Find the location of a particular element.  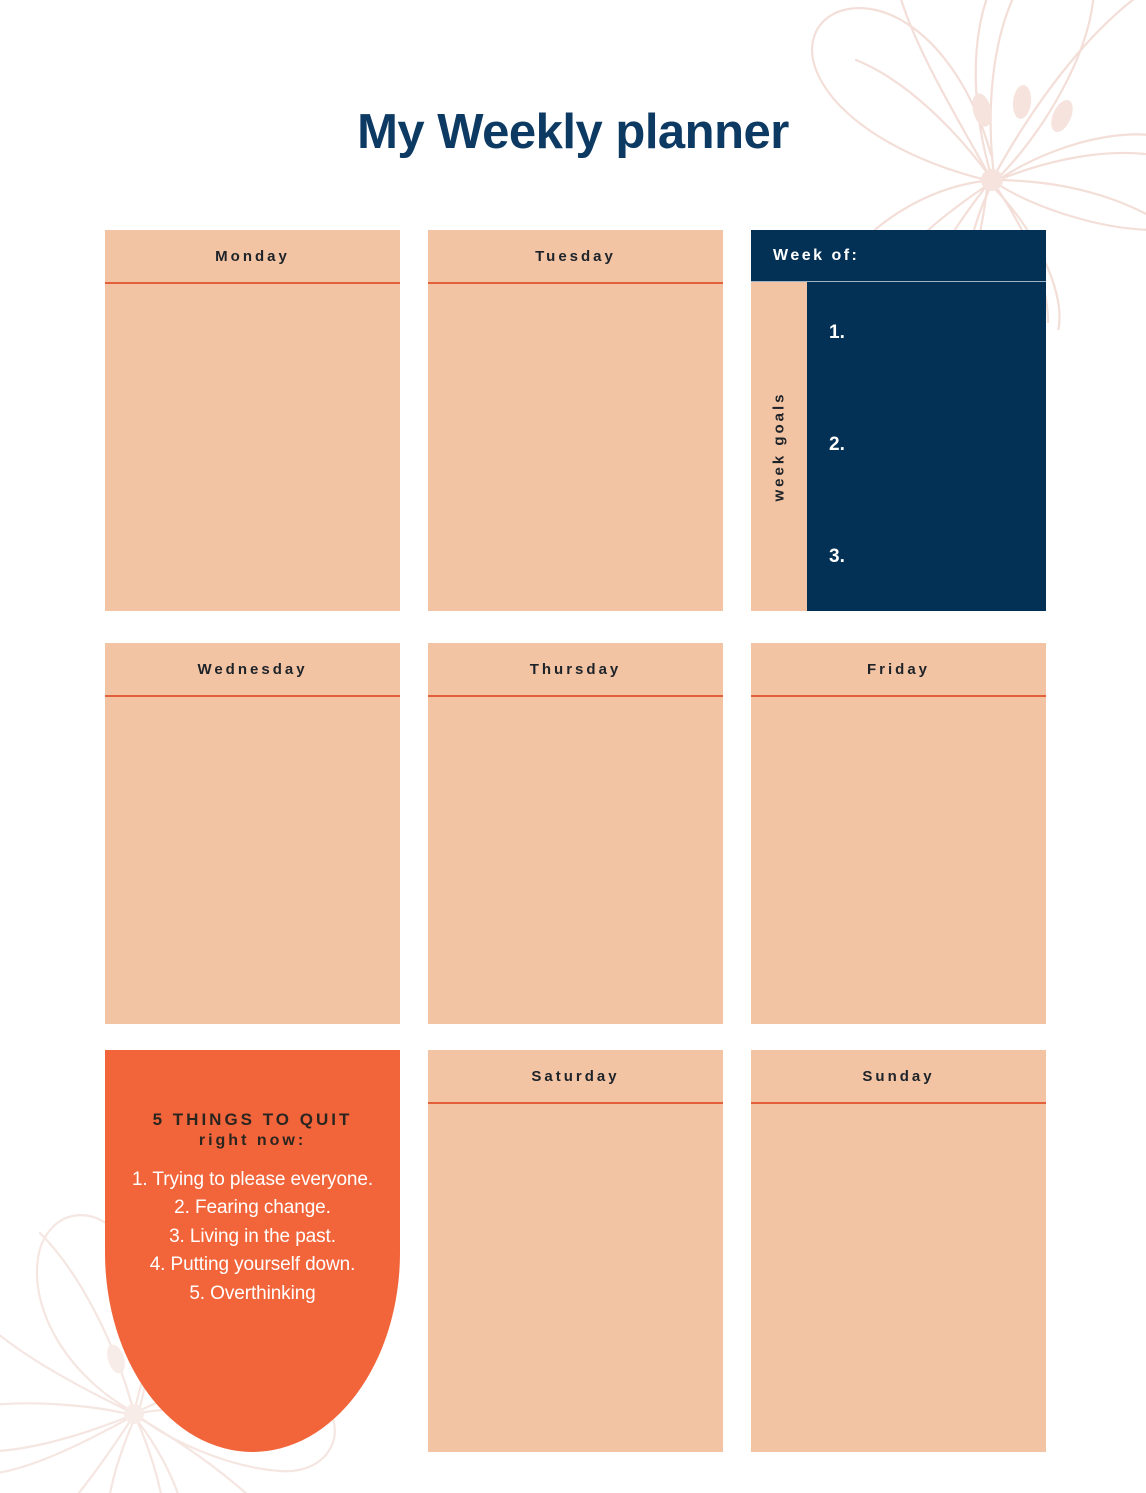

day-label-sunday: Sunday is located at coordinates (898, 1076).